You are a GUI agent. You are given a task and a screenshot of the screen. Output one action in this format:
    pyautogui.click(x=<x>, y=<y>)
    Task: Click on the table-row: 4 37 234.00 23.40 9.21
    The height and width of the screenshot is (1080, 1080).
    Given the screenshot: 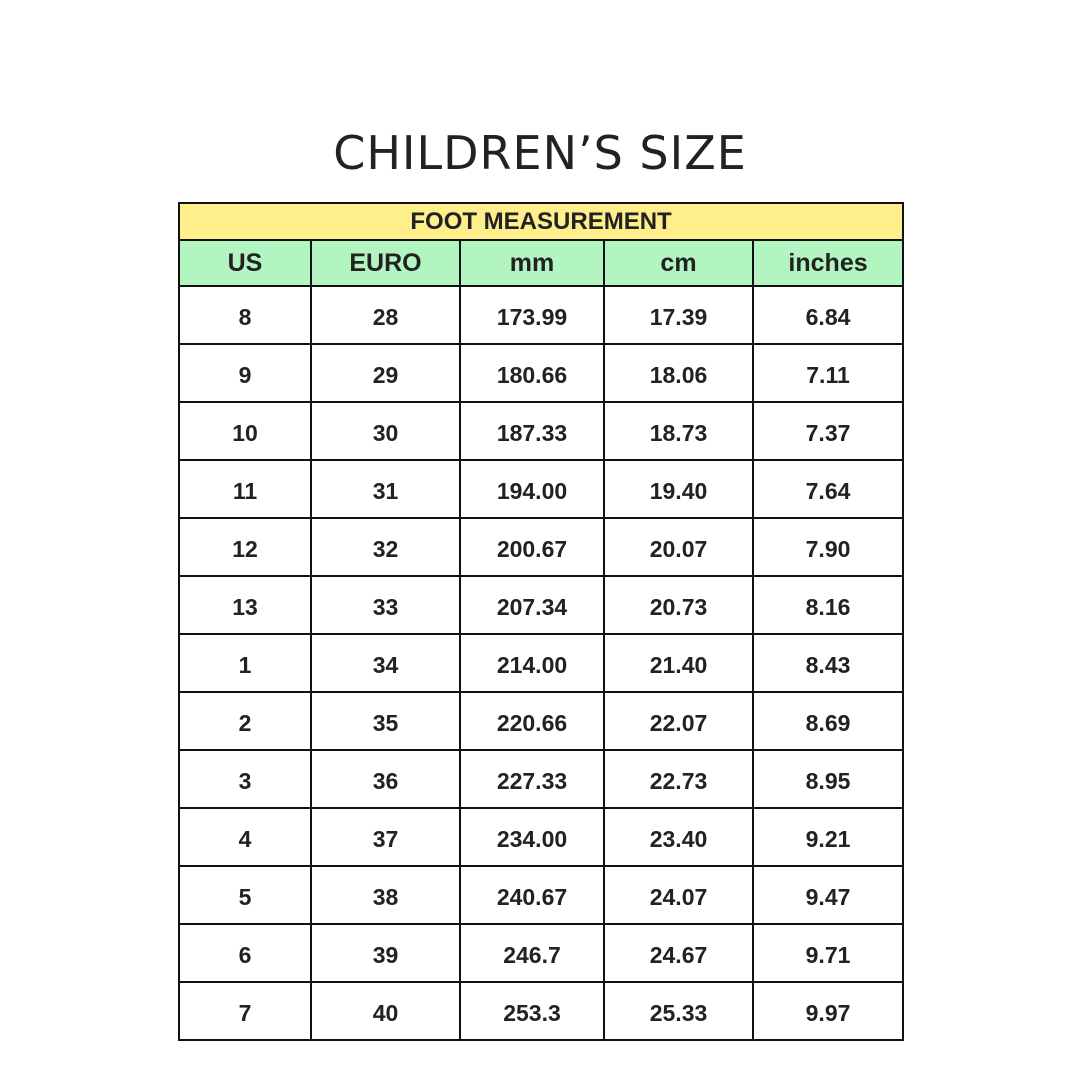 What is the action you would take?
    pyautogui.click(x=541, y=837)
    